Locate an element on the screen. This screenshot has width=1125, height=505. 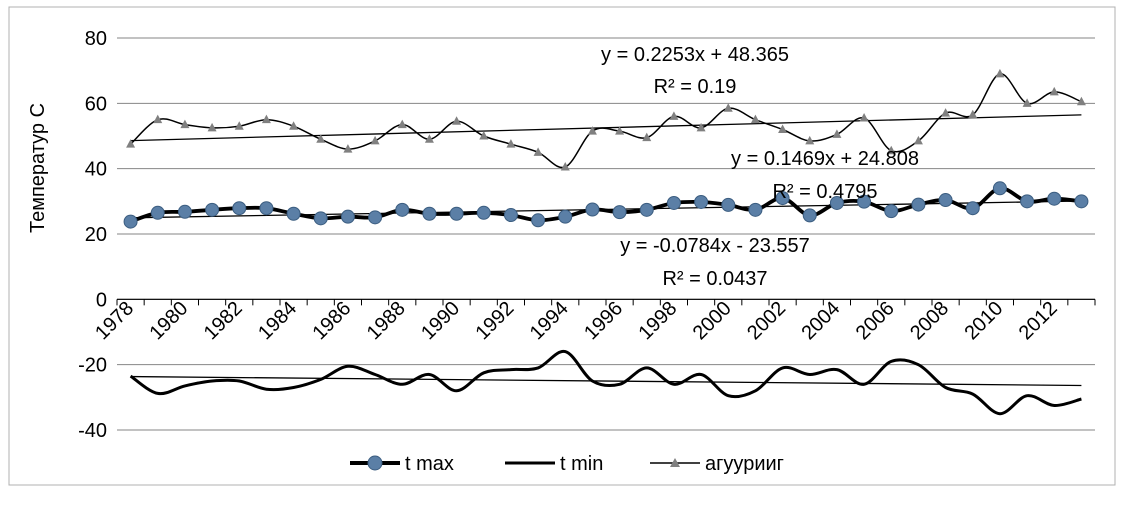
y-tick-label: 40 is located at coordinates (96, 170).